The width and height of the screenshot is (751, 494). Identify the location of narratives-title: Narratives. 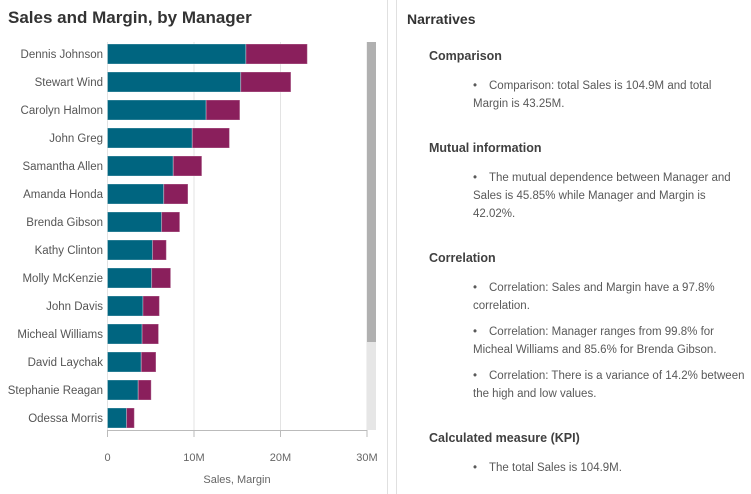
(441, 19).